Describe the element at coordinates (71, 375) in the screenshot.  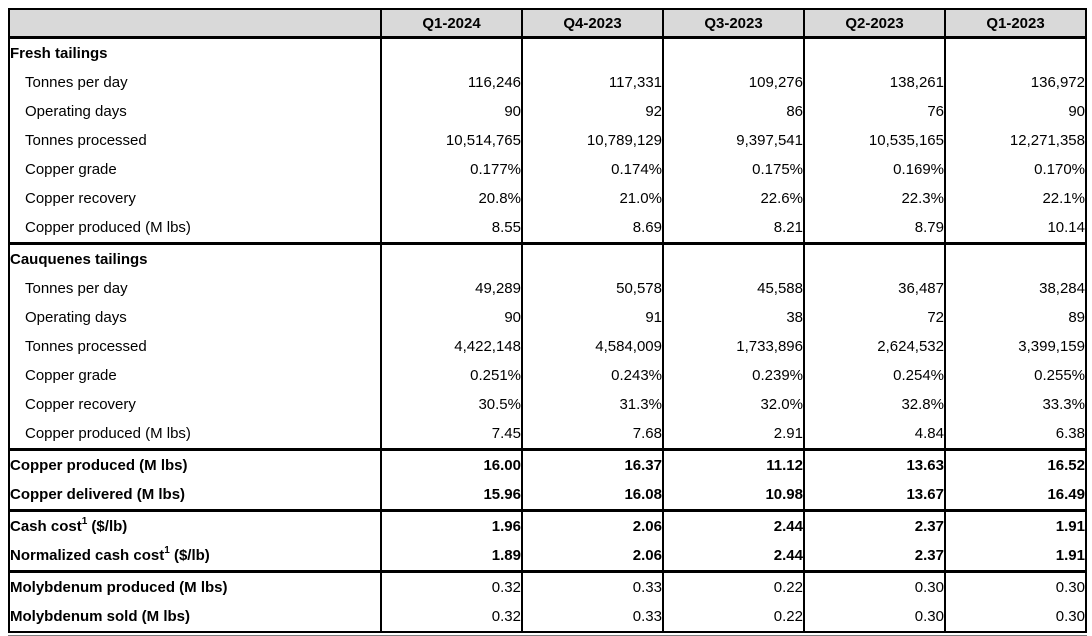
I see `row-label-text: Copper grade` at that location.